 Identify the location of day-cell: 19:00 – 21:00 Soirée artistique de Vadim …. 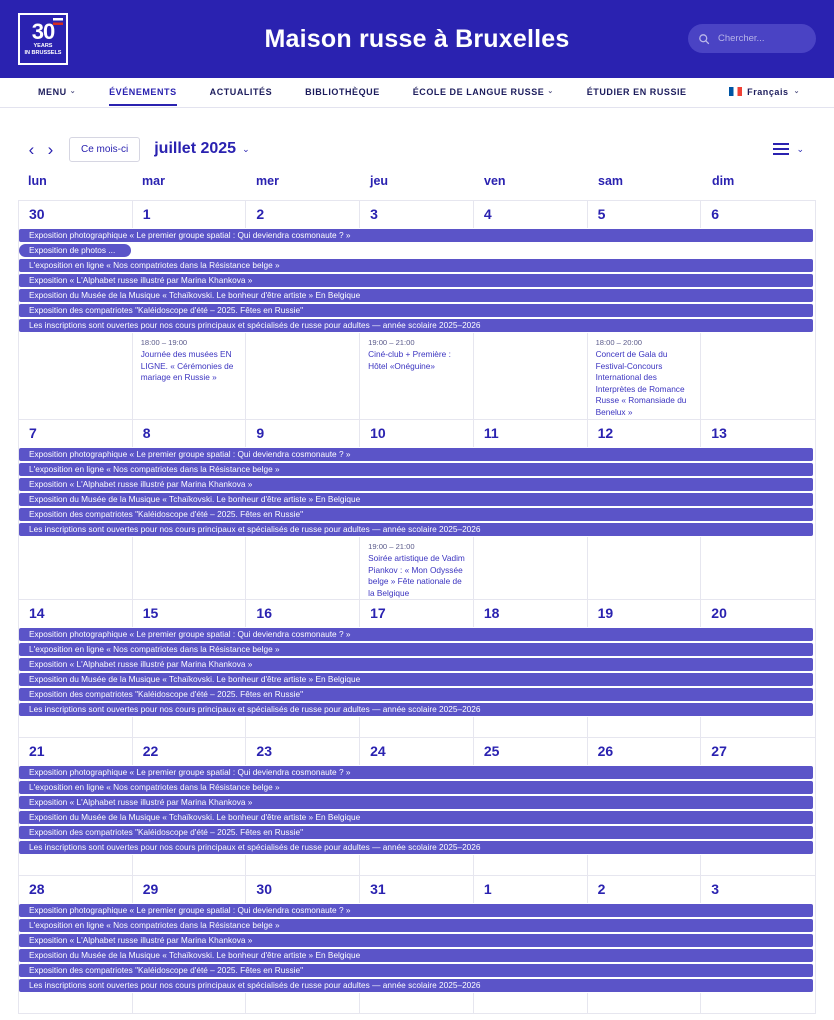
(417, 568).